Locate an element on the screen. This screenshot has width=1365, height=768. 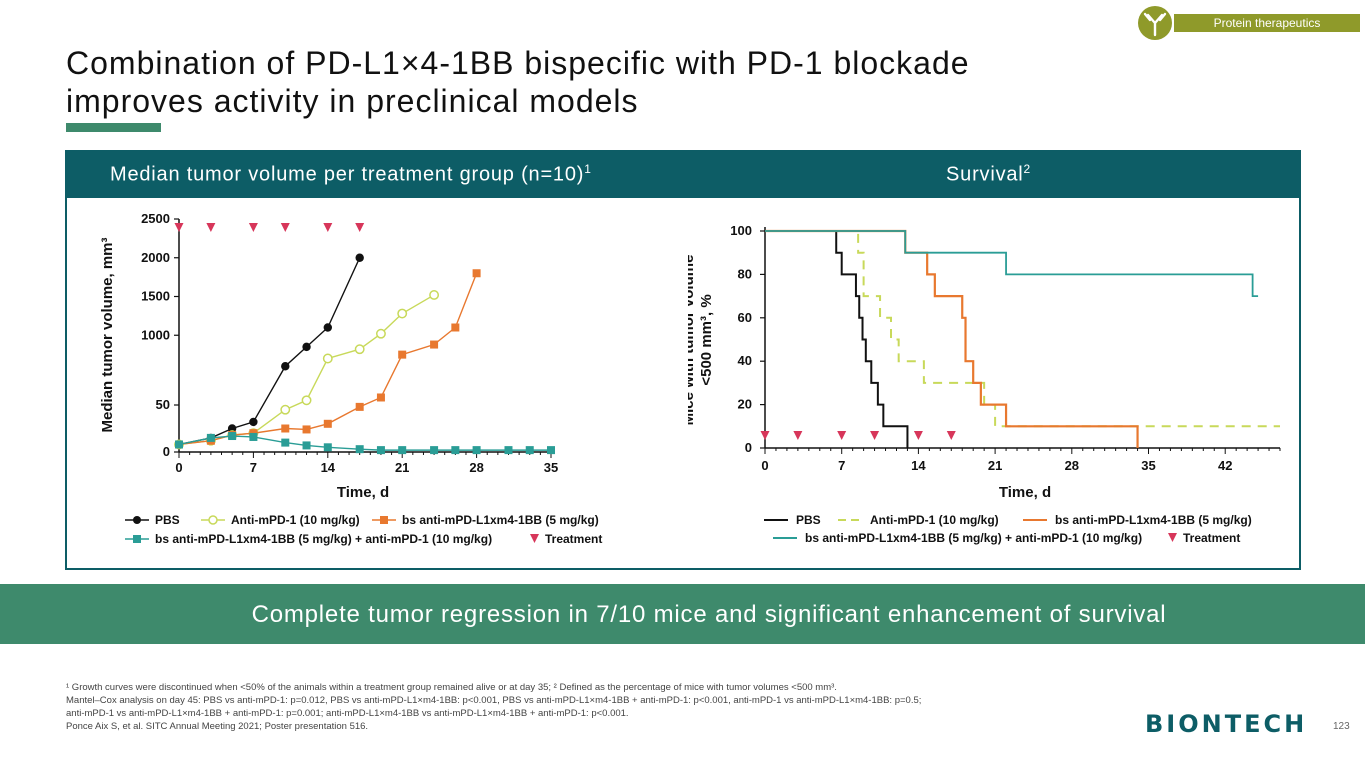
y-tick-label: 20 is located at coordinates (745, 404).